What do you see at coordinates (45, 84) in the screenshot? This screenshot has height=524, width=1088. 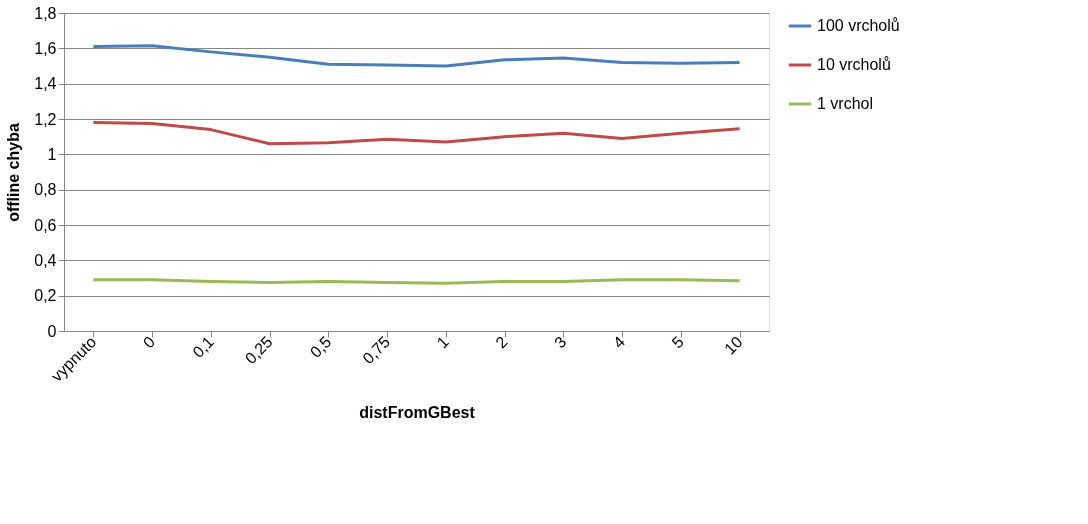 I see `y-tick-label: 1,4` at bounding box center [45, 84].